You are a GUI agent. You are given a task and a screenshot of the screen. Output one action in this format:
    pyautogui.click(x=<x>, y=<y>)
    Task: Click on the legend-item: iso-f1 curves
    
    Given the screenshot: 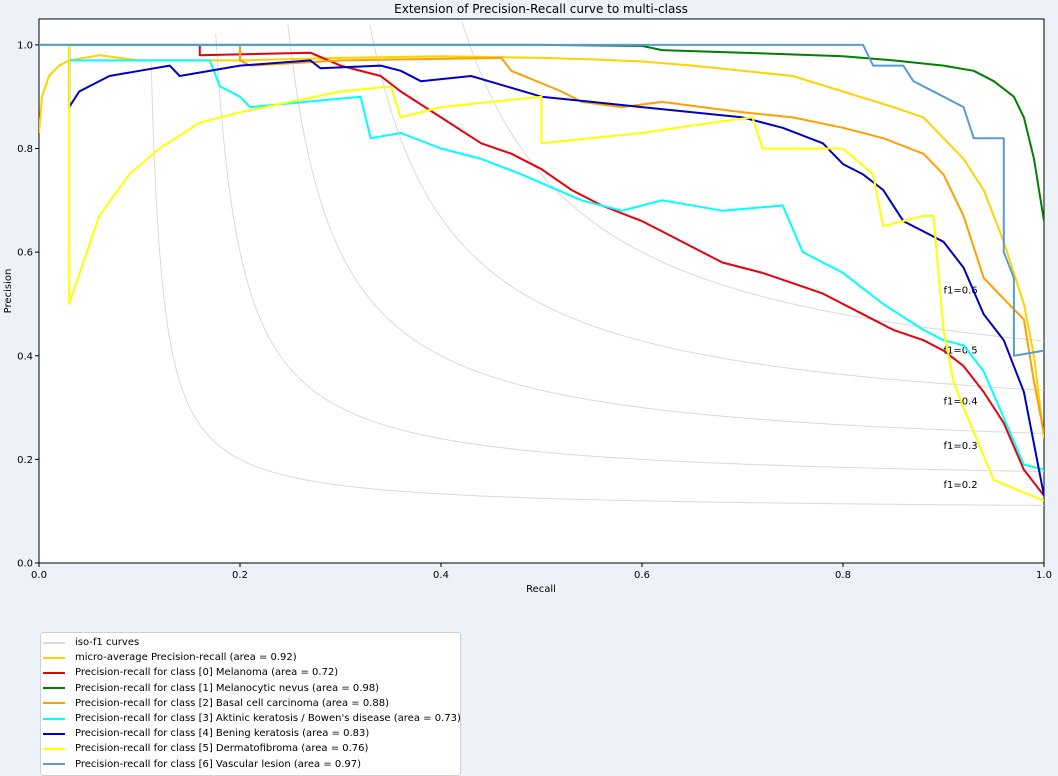 What is the action you would take?
    pyautogui.click(x=250, y=642)
    